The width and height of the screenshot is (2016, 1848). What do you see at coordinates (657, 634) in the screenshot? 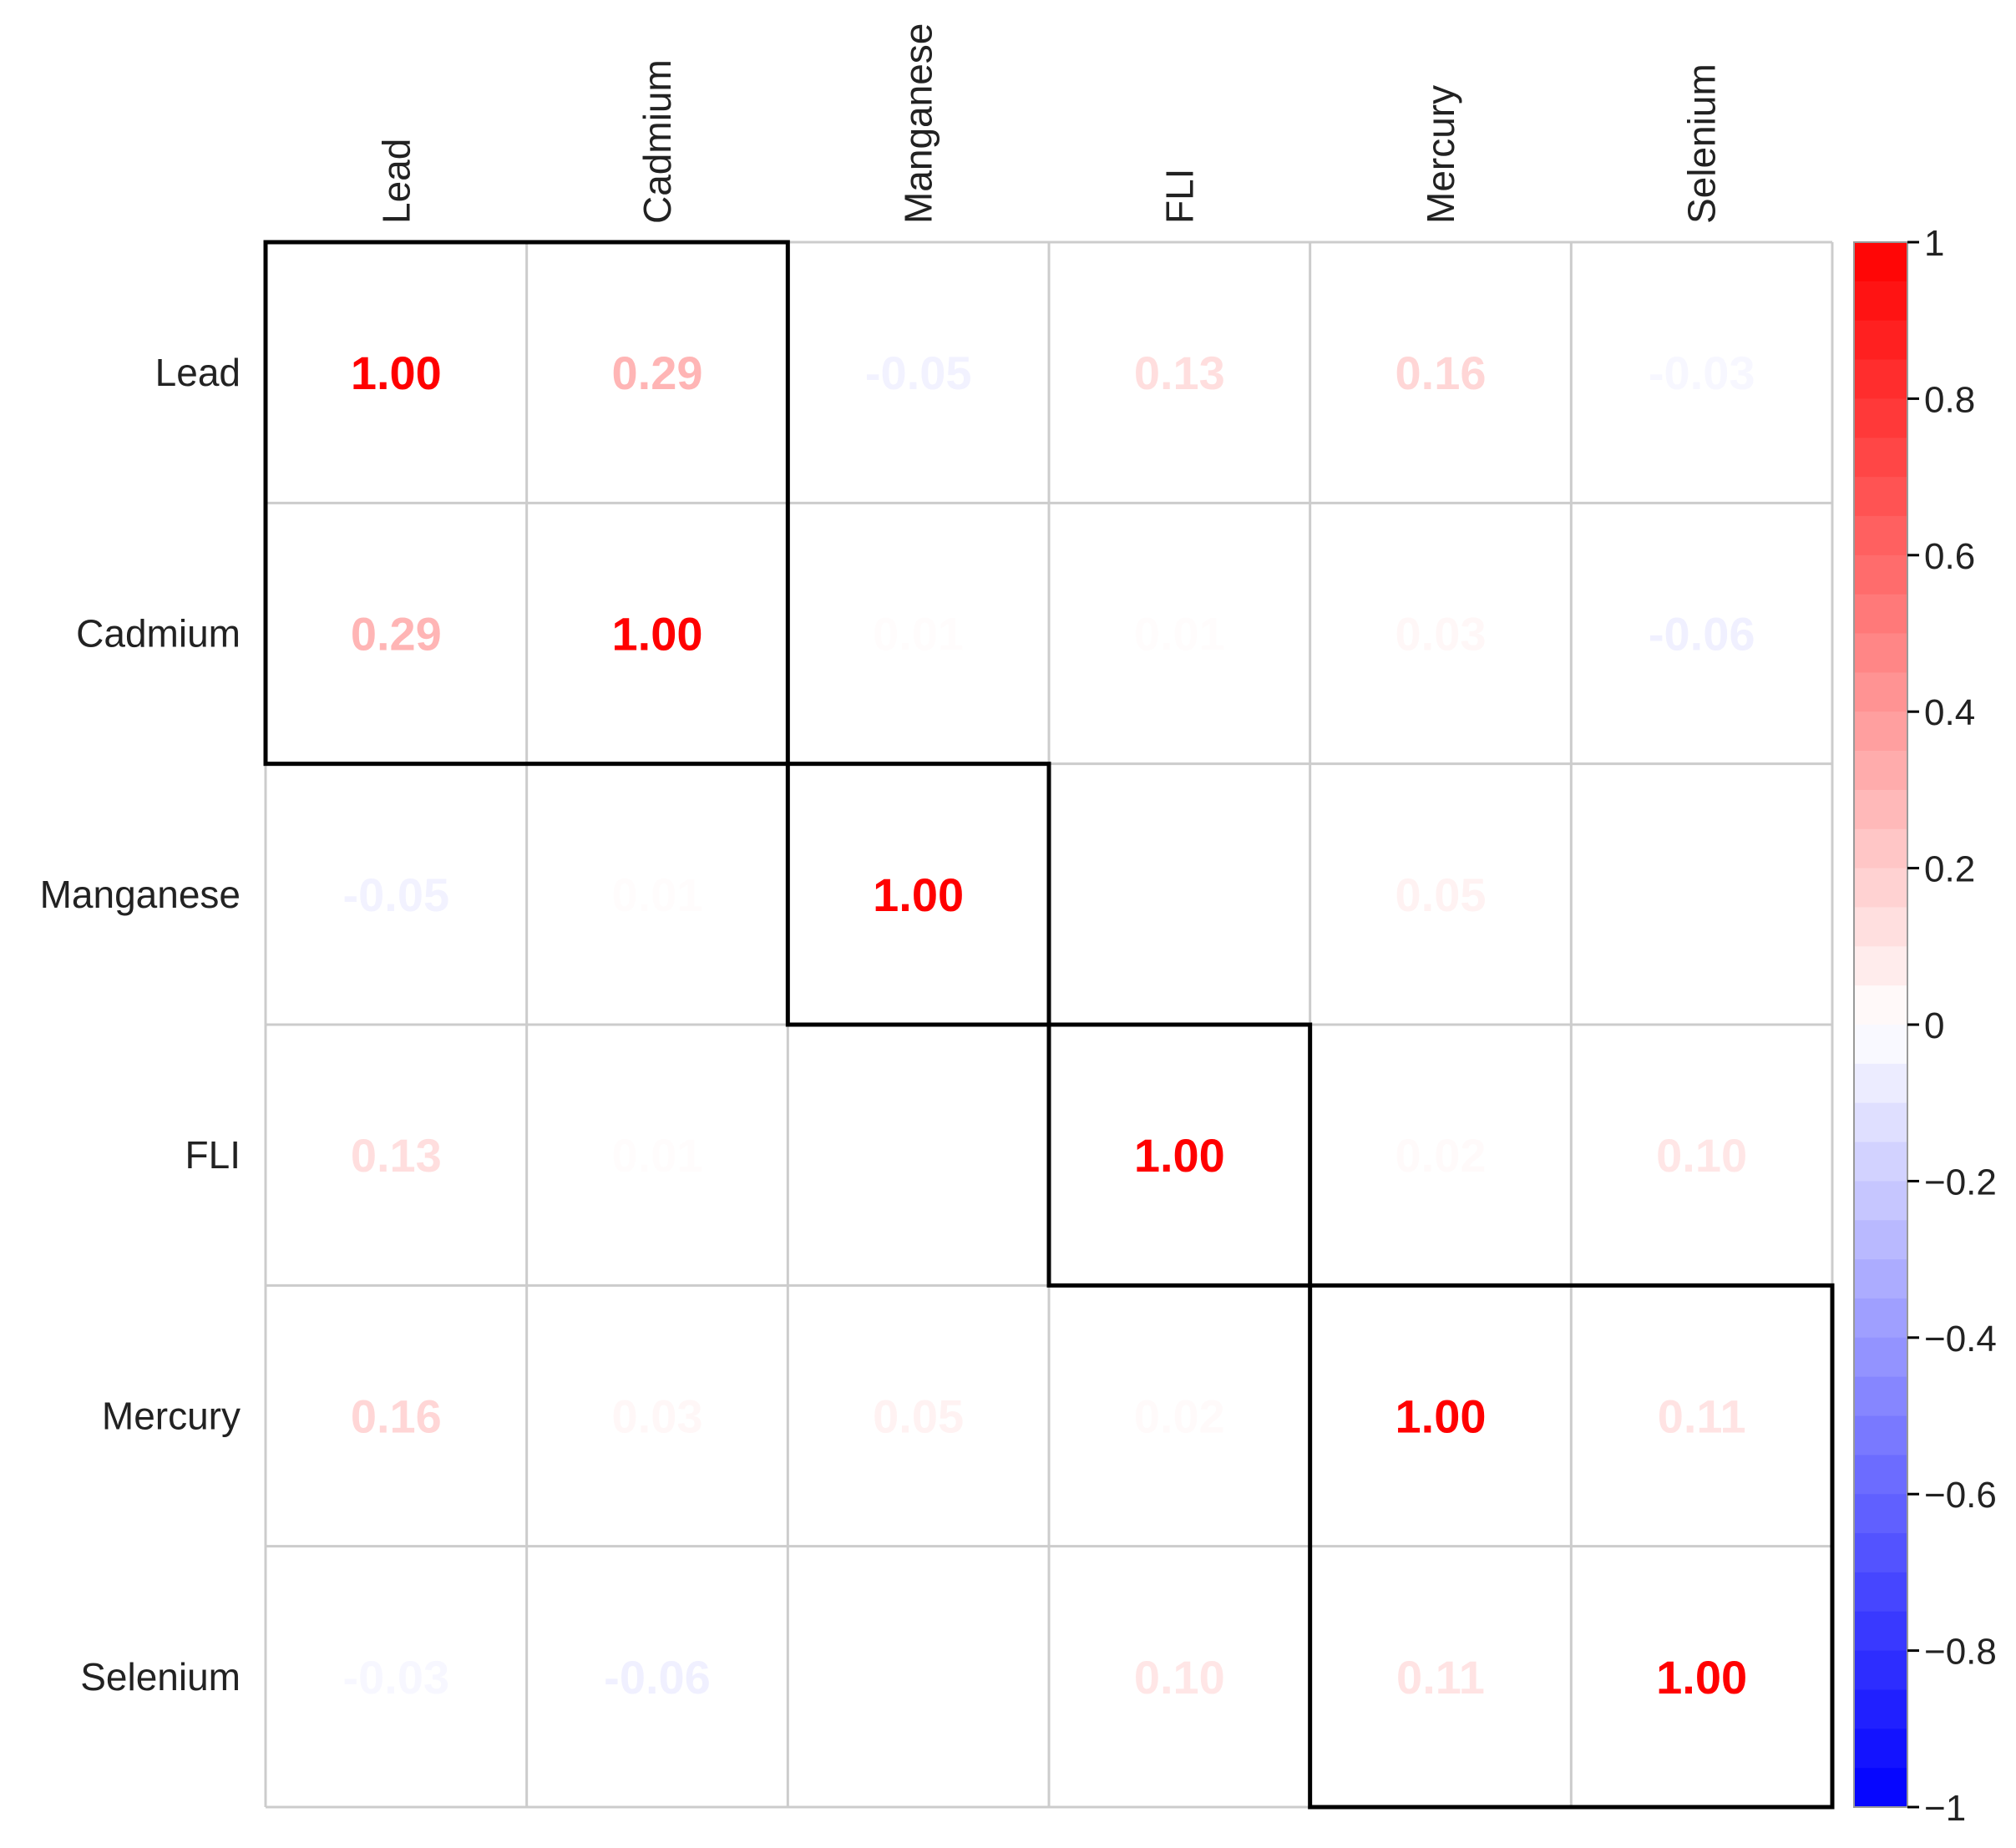
I see `cell-value-cadmium-cadmium: 1.00` at bounding box center [657, 634].